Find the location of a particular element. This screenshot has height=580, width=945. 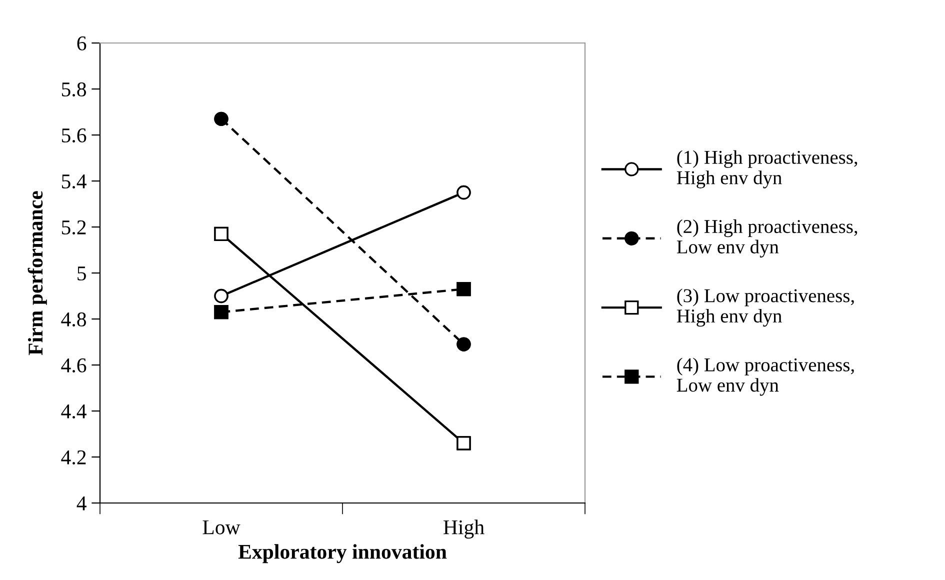

y-tick-label: 4 is located at coordinates (81, 503).